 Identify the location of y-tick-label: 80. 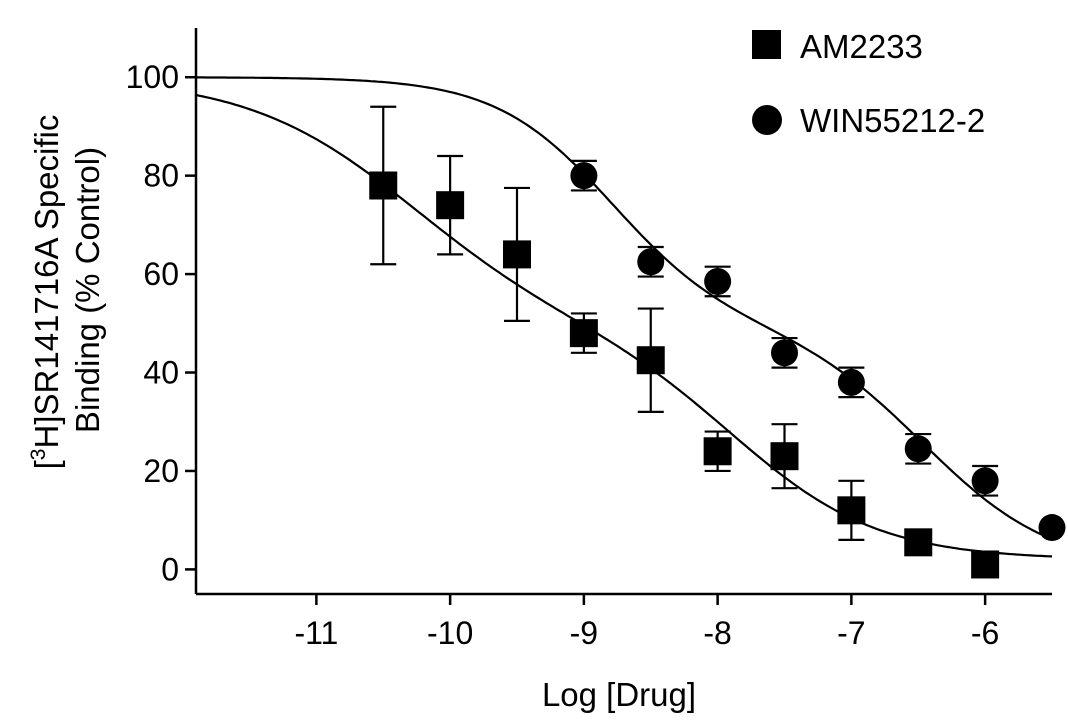
(161, 176).